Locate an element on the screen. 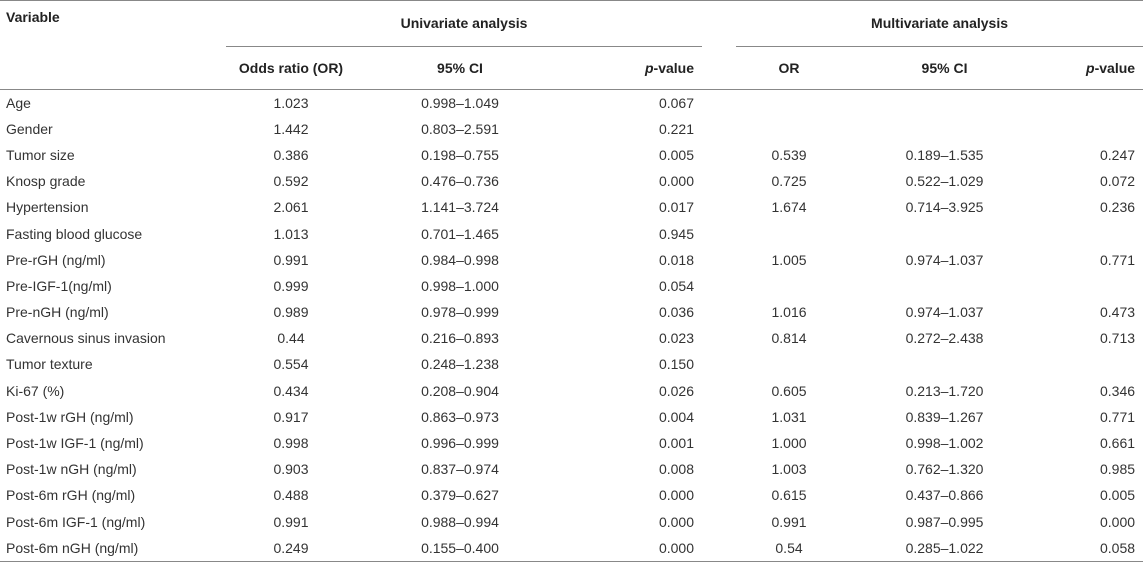 The height and width of the screenshot is (577, 1143). uni-or-cell: 1.013 is located at coordinates (291, 233).